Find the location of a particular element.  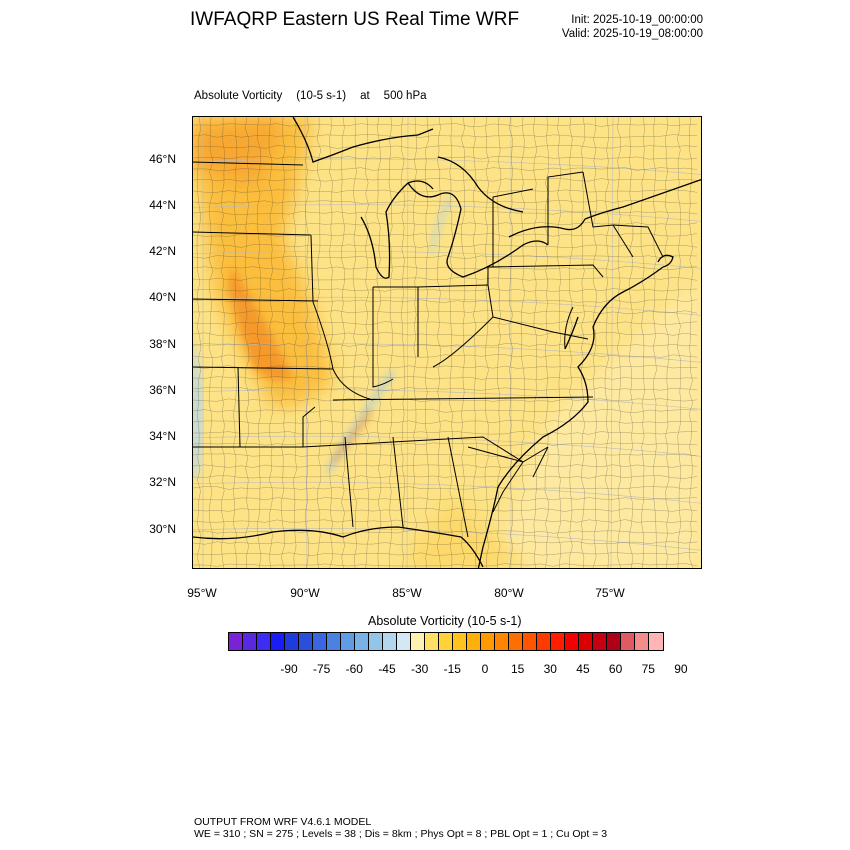

vorticity-max-west is located at coordinates (260, 324).